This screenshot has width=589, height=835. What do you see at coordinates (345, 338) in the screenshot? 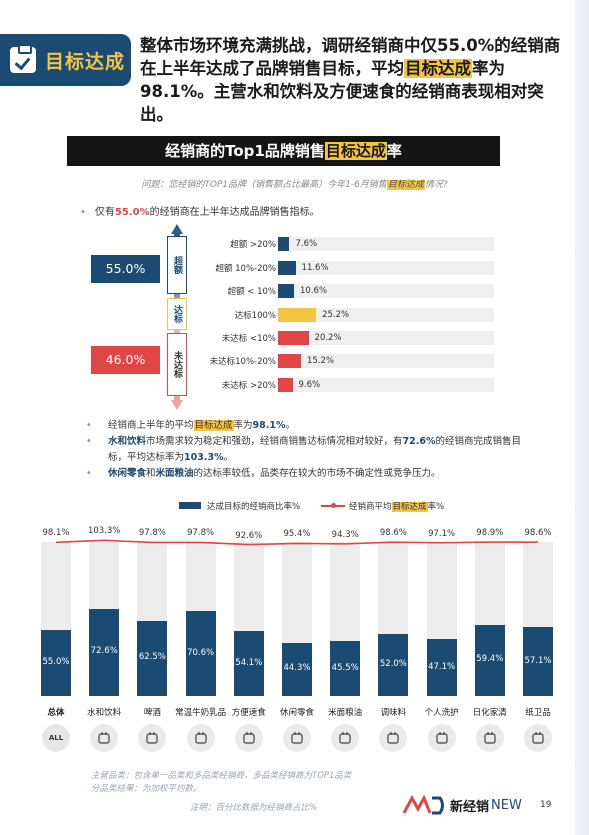
I see `achievement-row: 未达标 <10% 20.2%` at bounding box center [345, 338].